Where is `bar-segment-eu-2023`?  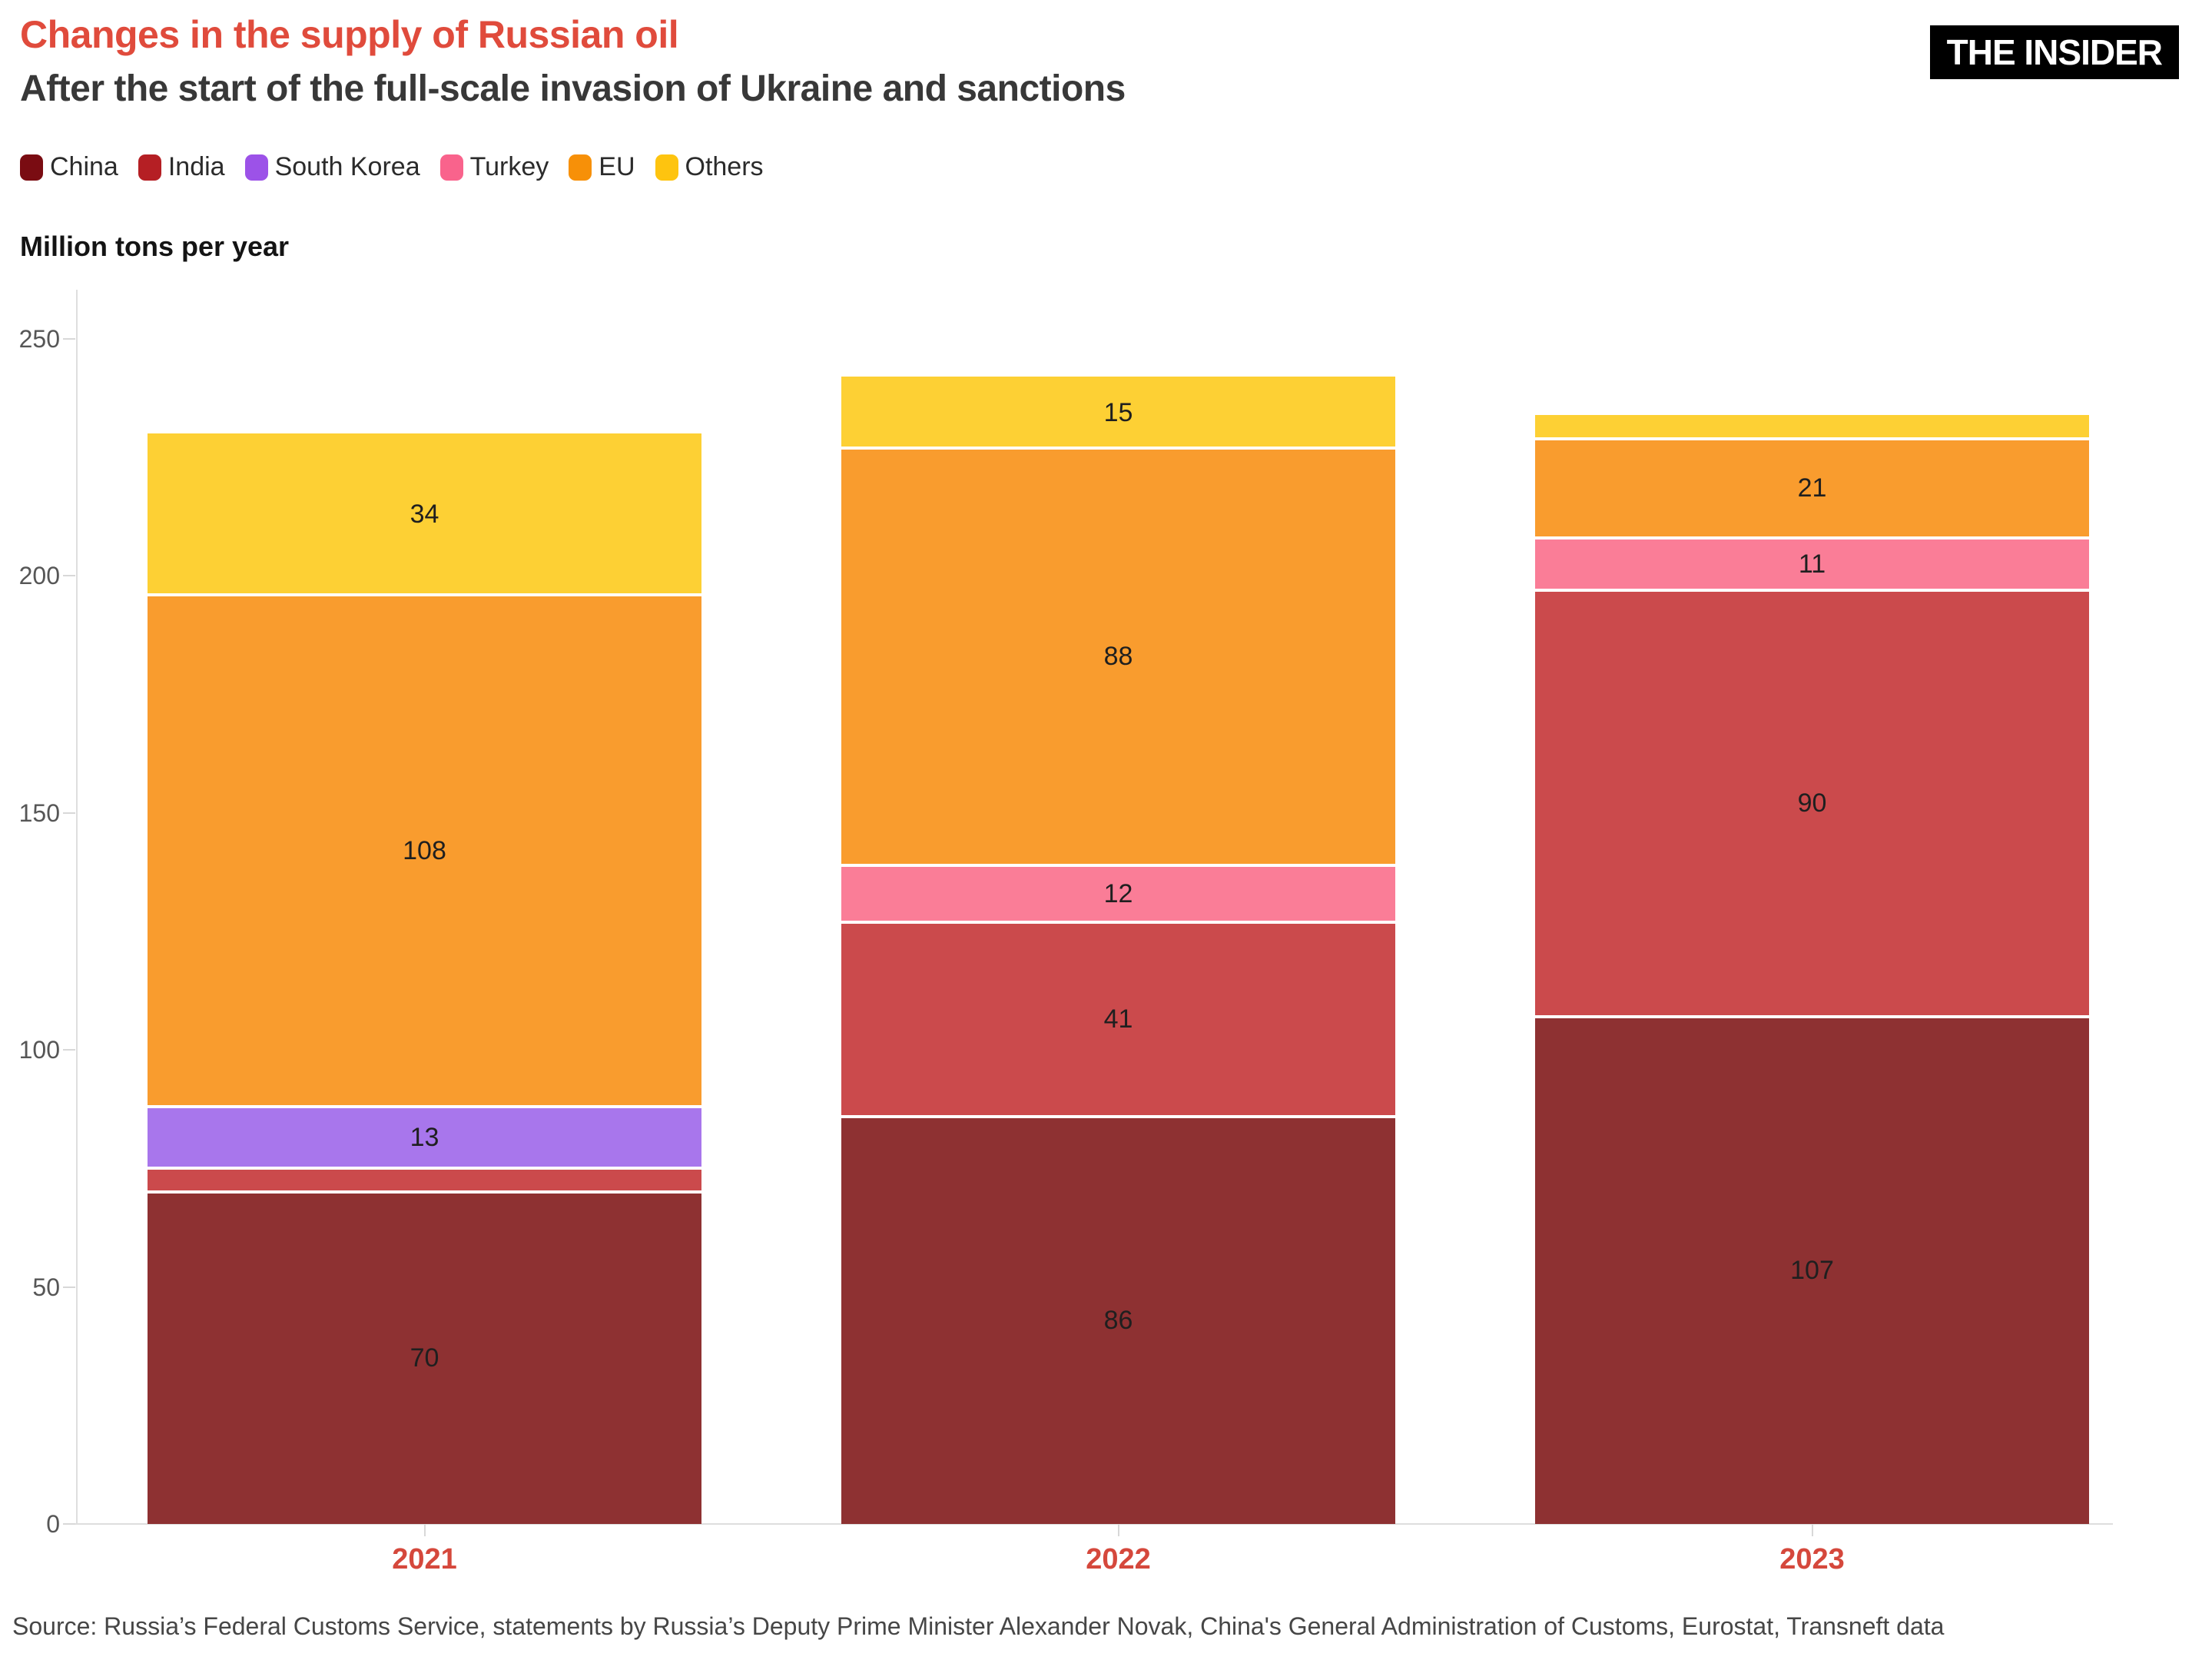
bar-segment-eu-2023 is located at coordinates (1812, 488).